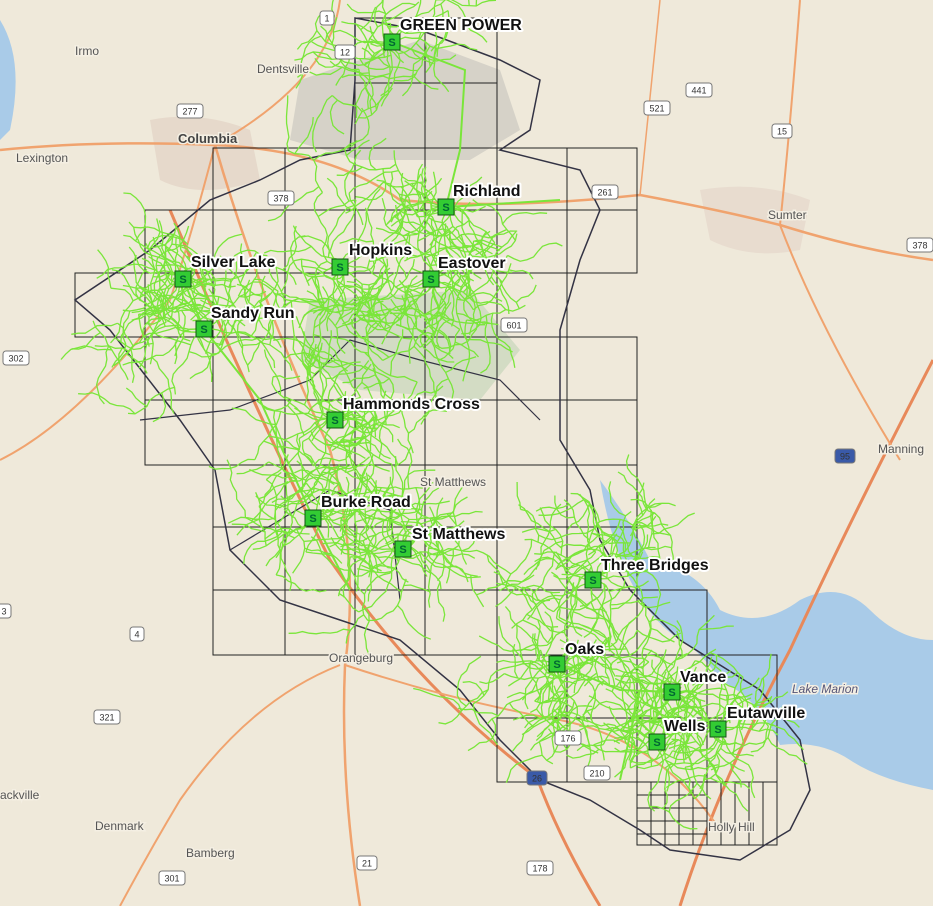  Describe the element at coordinates (513, 325) in the screenshot. I see `highway-number: 601` at that location.